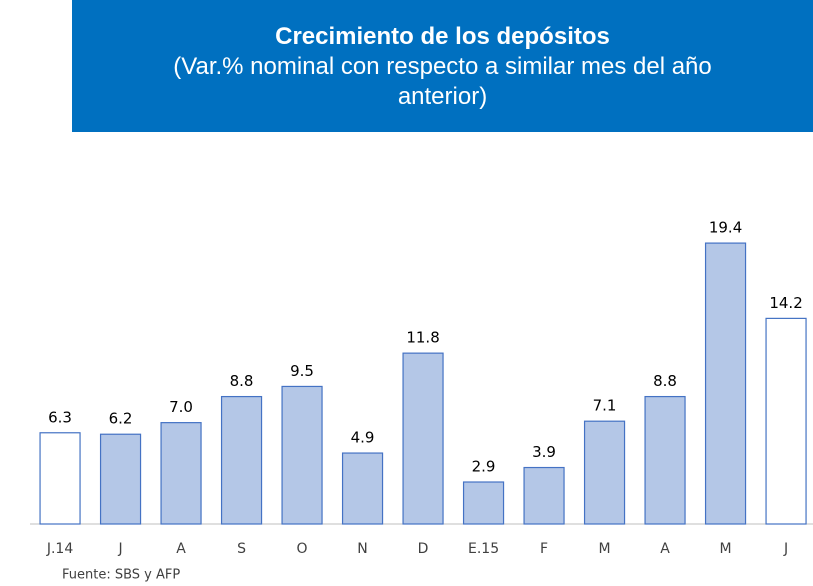  Describe the element at coordinates (181, 407) in the screenshot. I see `value-label: 7.0` at that location.